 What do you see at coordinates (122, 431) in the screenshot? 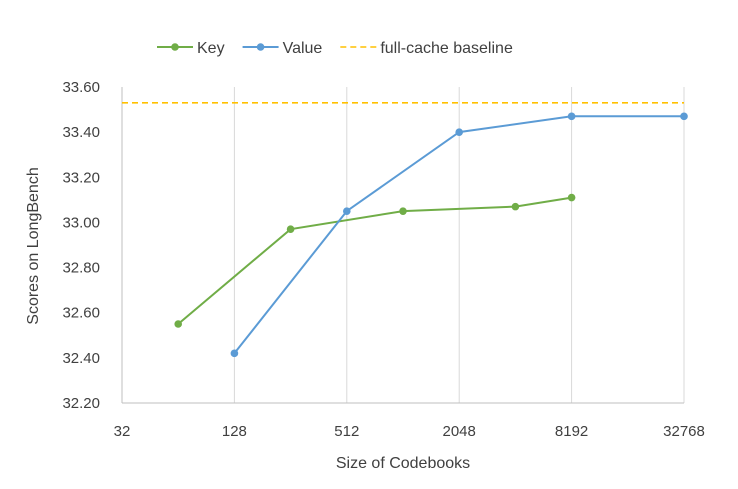
I see `x-tick-label: 32` at bounding box center [122, 431].